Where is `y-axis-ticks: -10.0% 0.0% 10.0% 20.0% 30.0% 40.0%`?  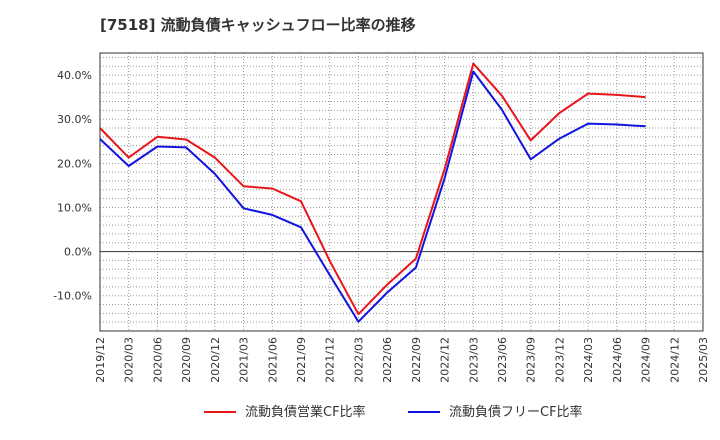
y-axis-ticks: -10.0% 0.0% 10.0% 20.0% 30.0% 40.0% is located at coordinates (72, 186).